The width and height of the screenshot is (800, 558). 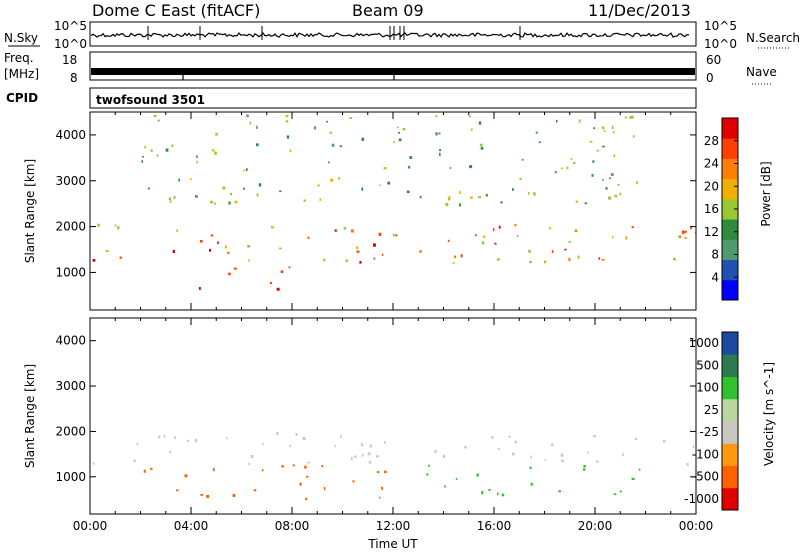 What do you see at coordinates (707, 388) in the screenshot?
I see `velocity-colorbar-tick-label: 100` at bounding box center [707, 388].